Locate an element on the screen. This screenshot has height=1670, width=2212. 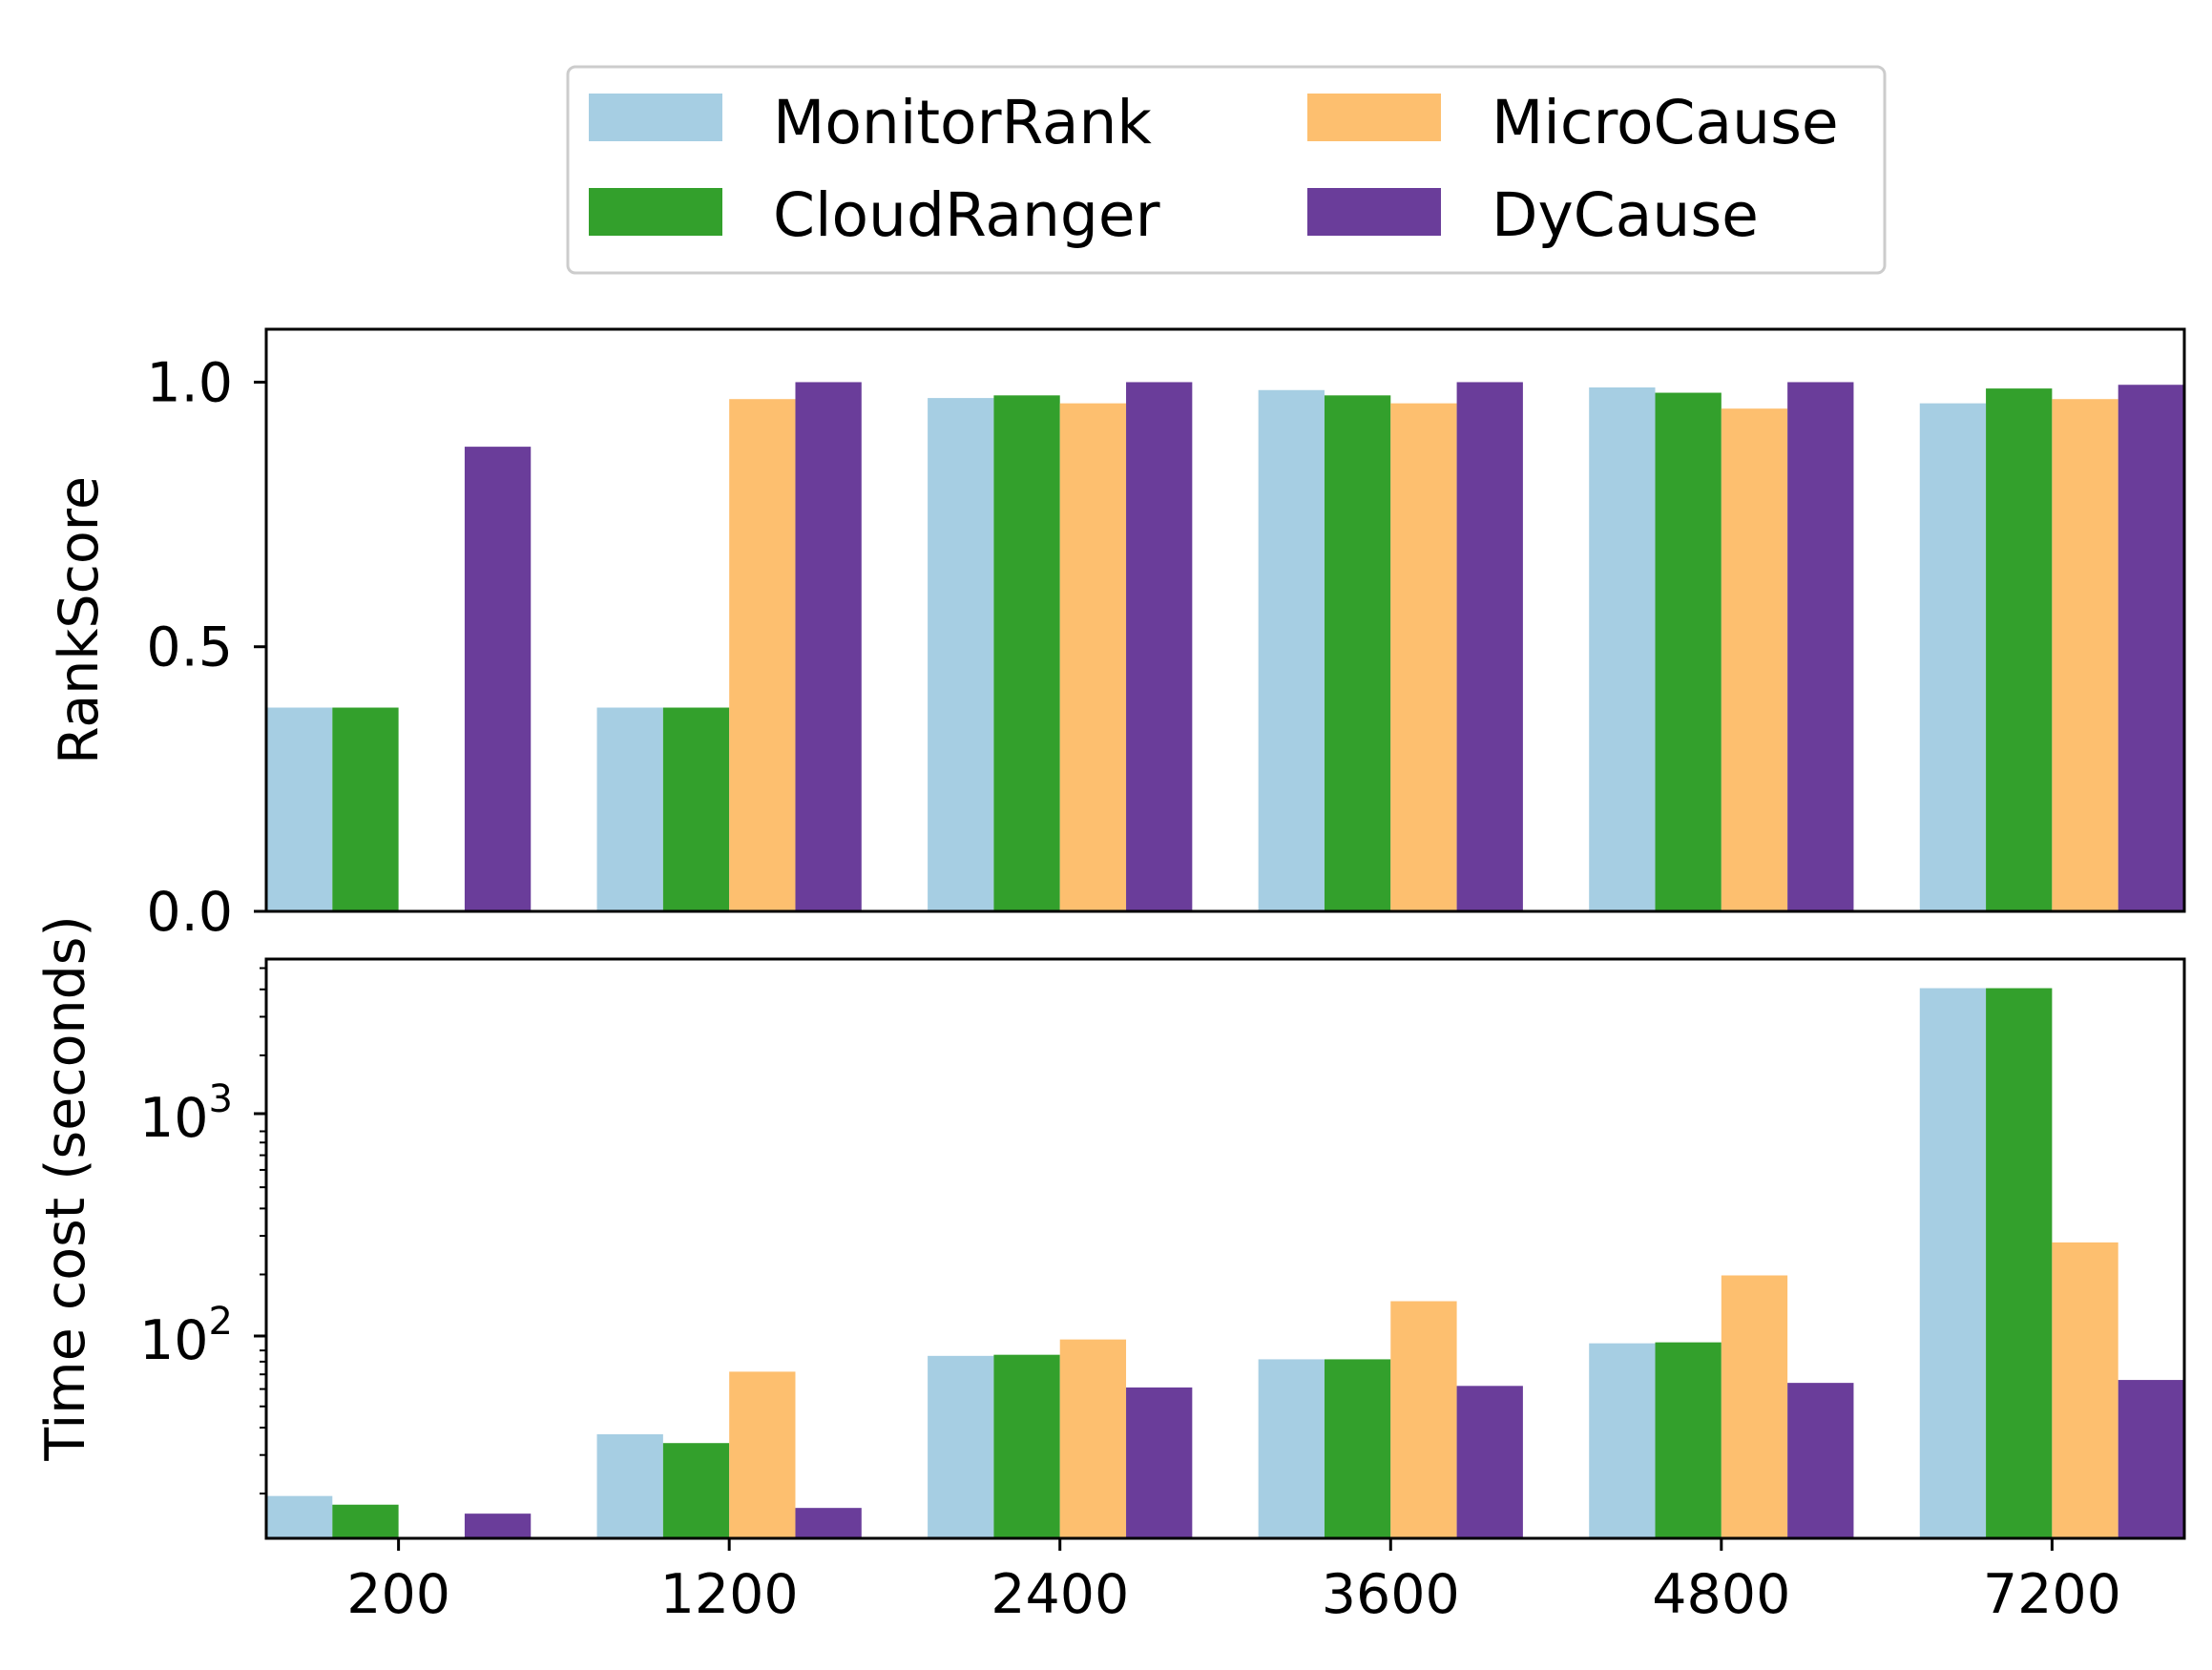
y-tick-label-0.0: 0.0 is located at coordinates (190, 912).